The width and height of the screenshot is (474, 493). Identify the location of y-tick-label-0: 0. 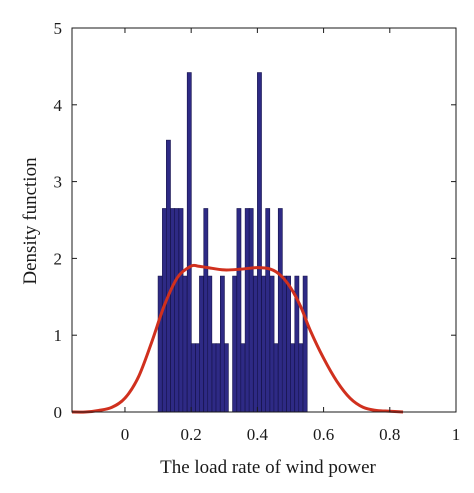
(58, 412).